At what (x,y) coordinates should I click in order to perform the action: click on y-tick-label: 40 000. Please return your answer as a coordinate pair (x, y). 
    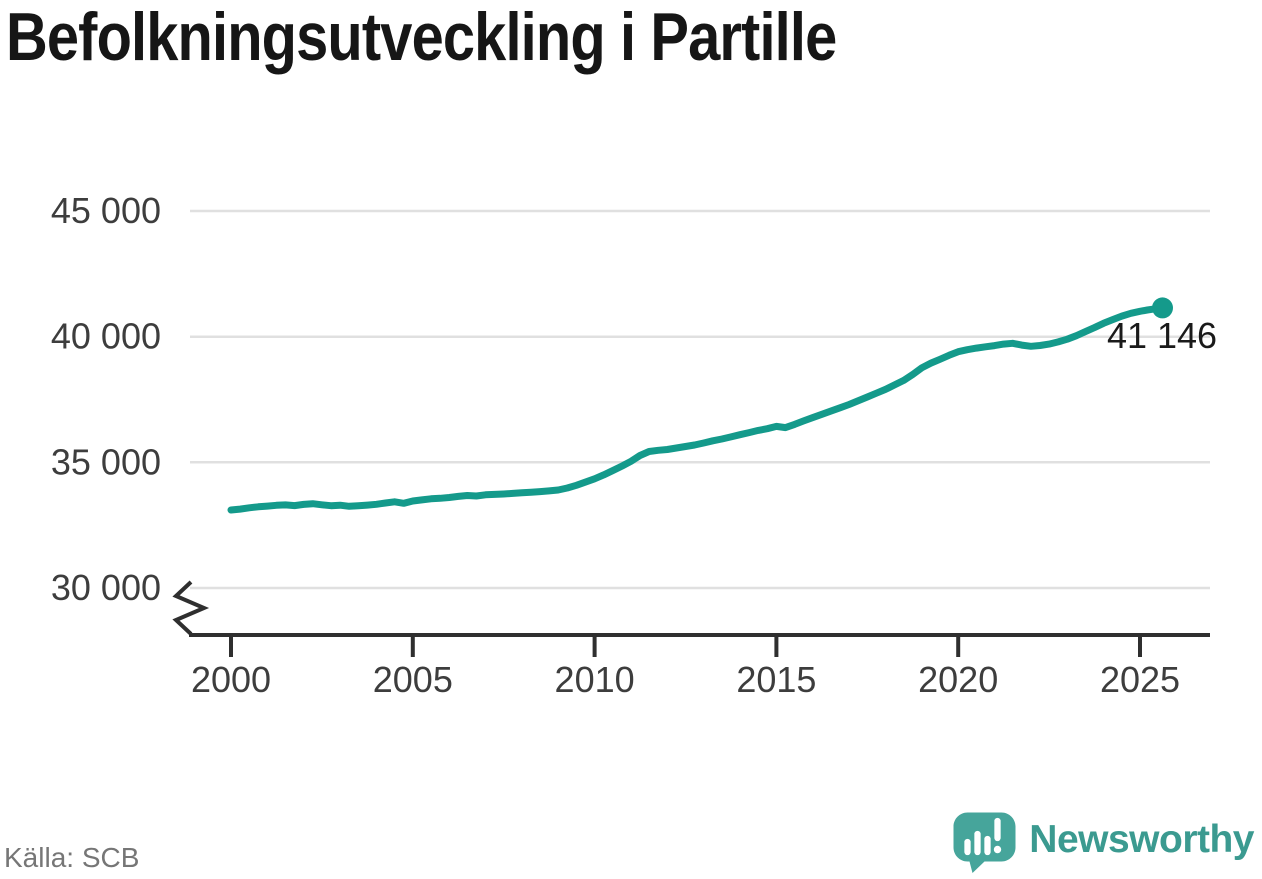
    Looking at the image, I should click on (106, 336).